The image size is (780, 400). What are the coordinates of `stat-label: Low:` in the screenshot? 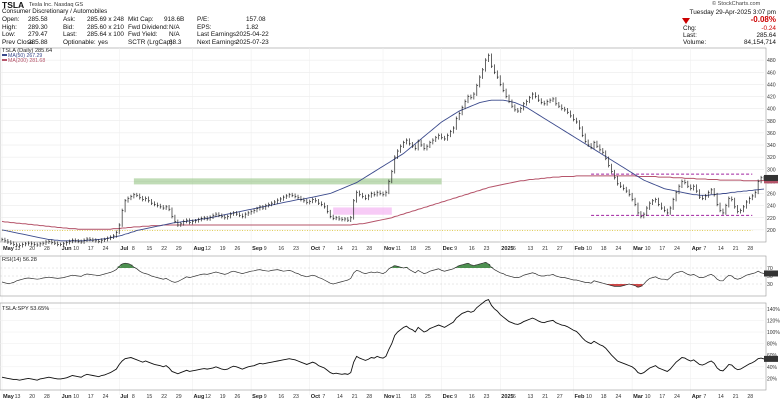 It's located at (9, 34).